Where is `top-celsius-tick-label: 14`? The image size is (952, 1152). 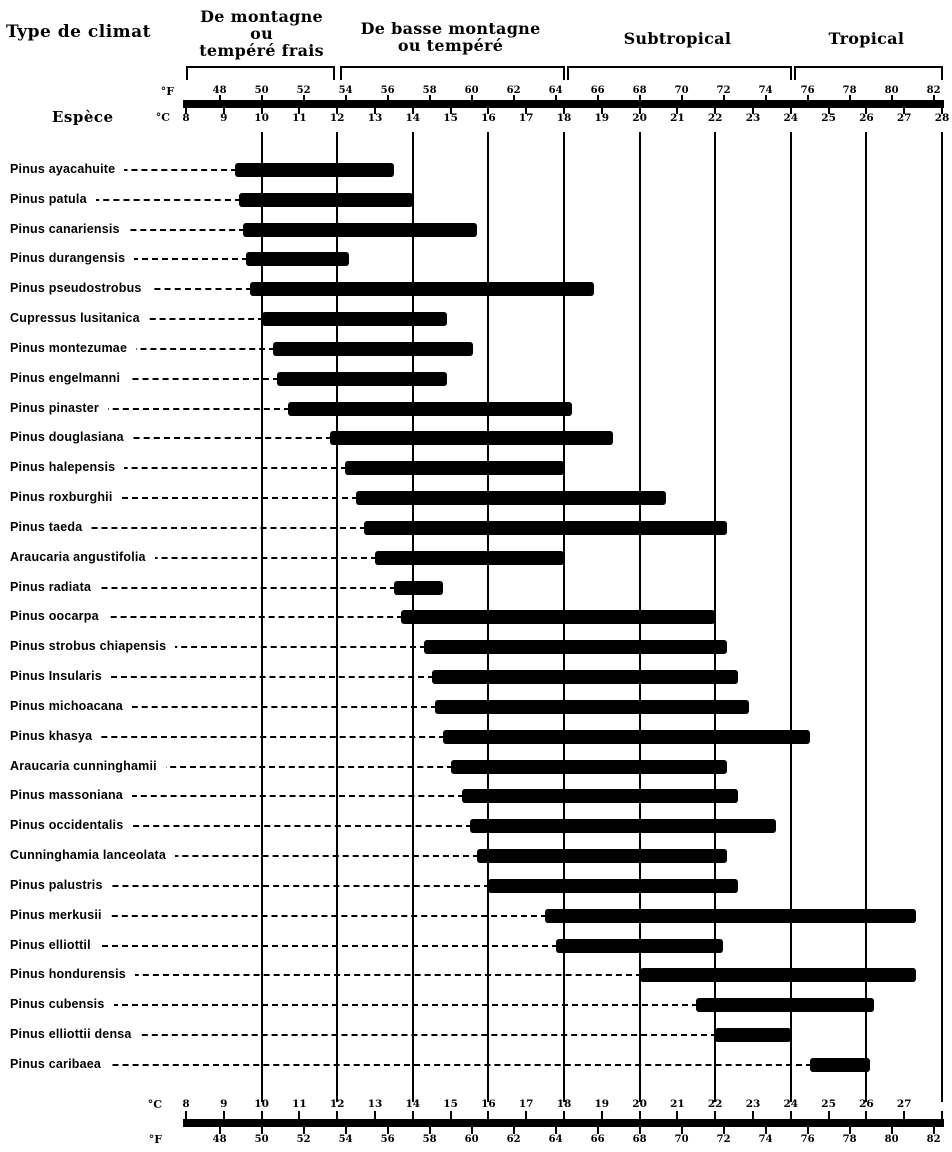 top-celsius-tick-label: 14 is located at coordinates (413, 118).